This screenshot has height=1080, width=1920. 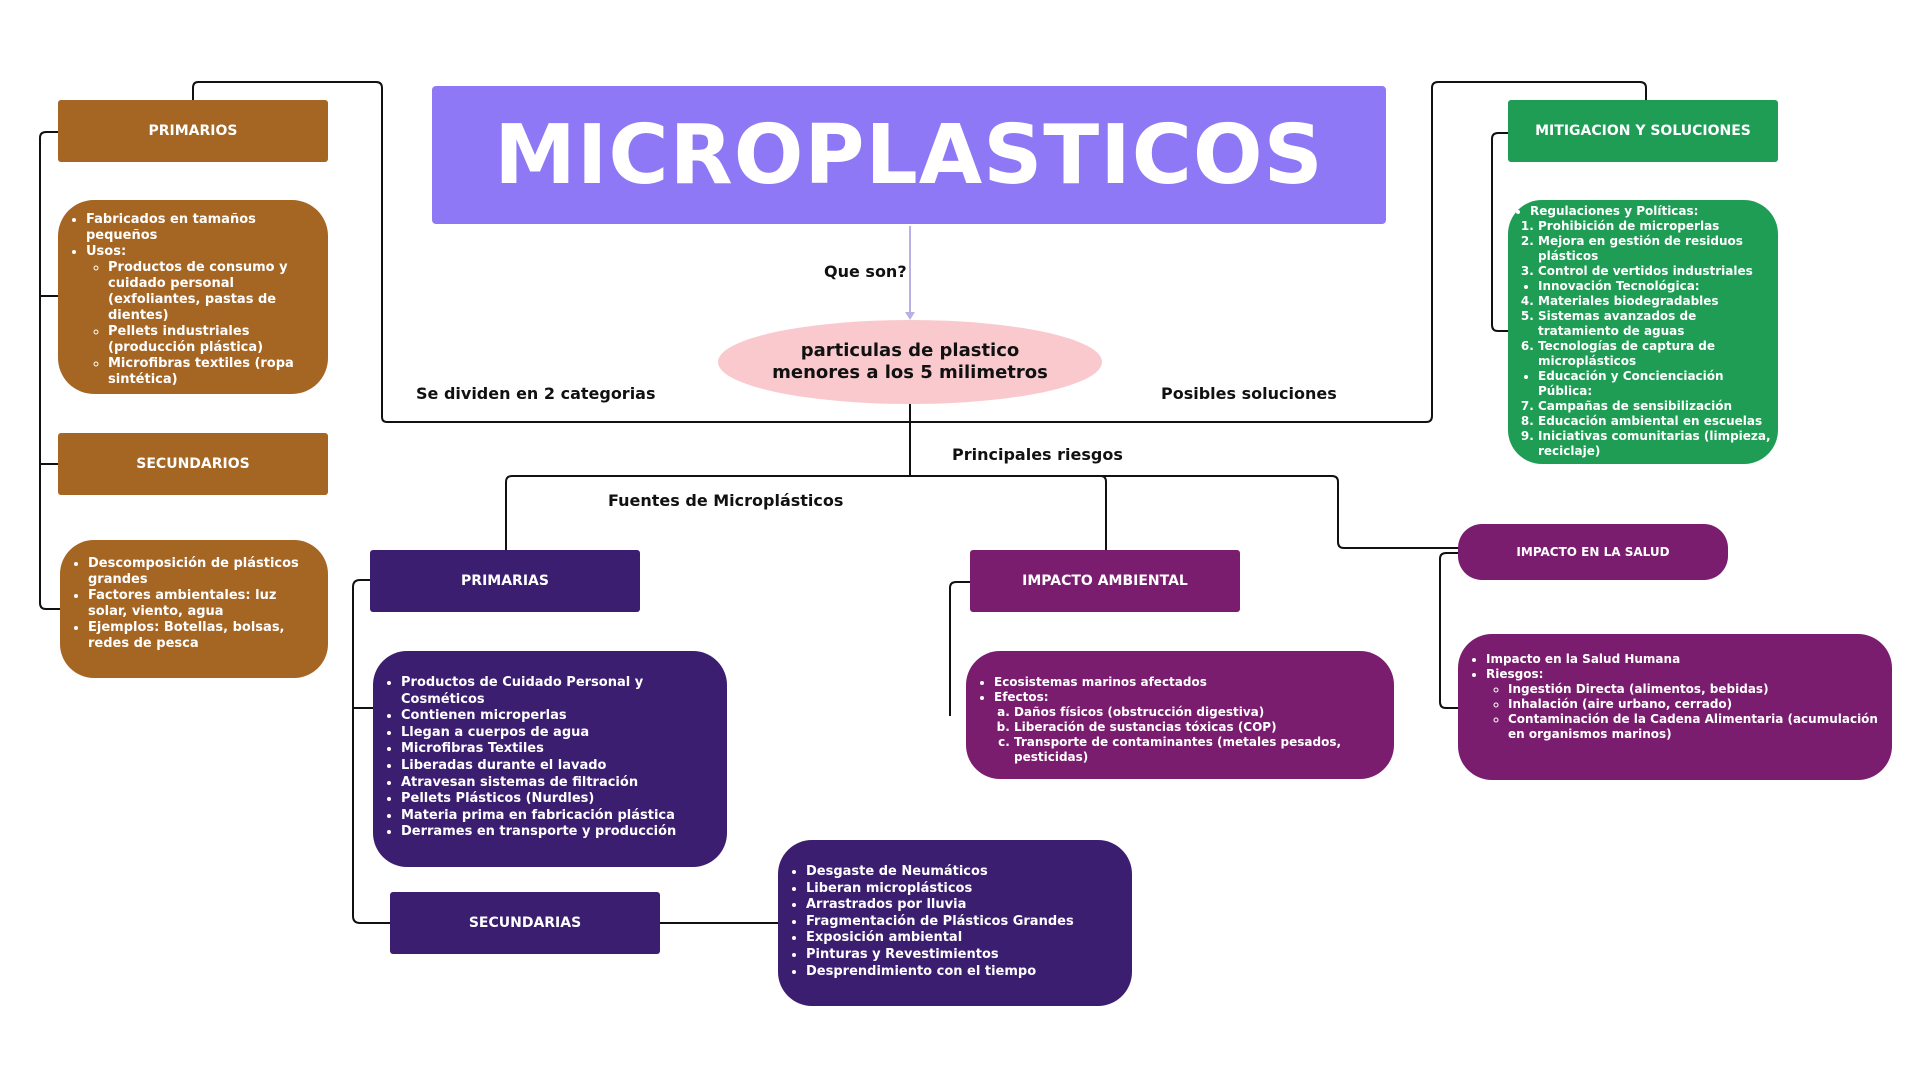 What do you see at coordinates (203, 228) in the screenshot?
I see `list-item: Fabricados en tamaños pequeños` at bounding box center [203, 228].